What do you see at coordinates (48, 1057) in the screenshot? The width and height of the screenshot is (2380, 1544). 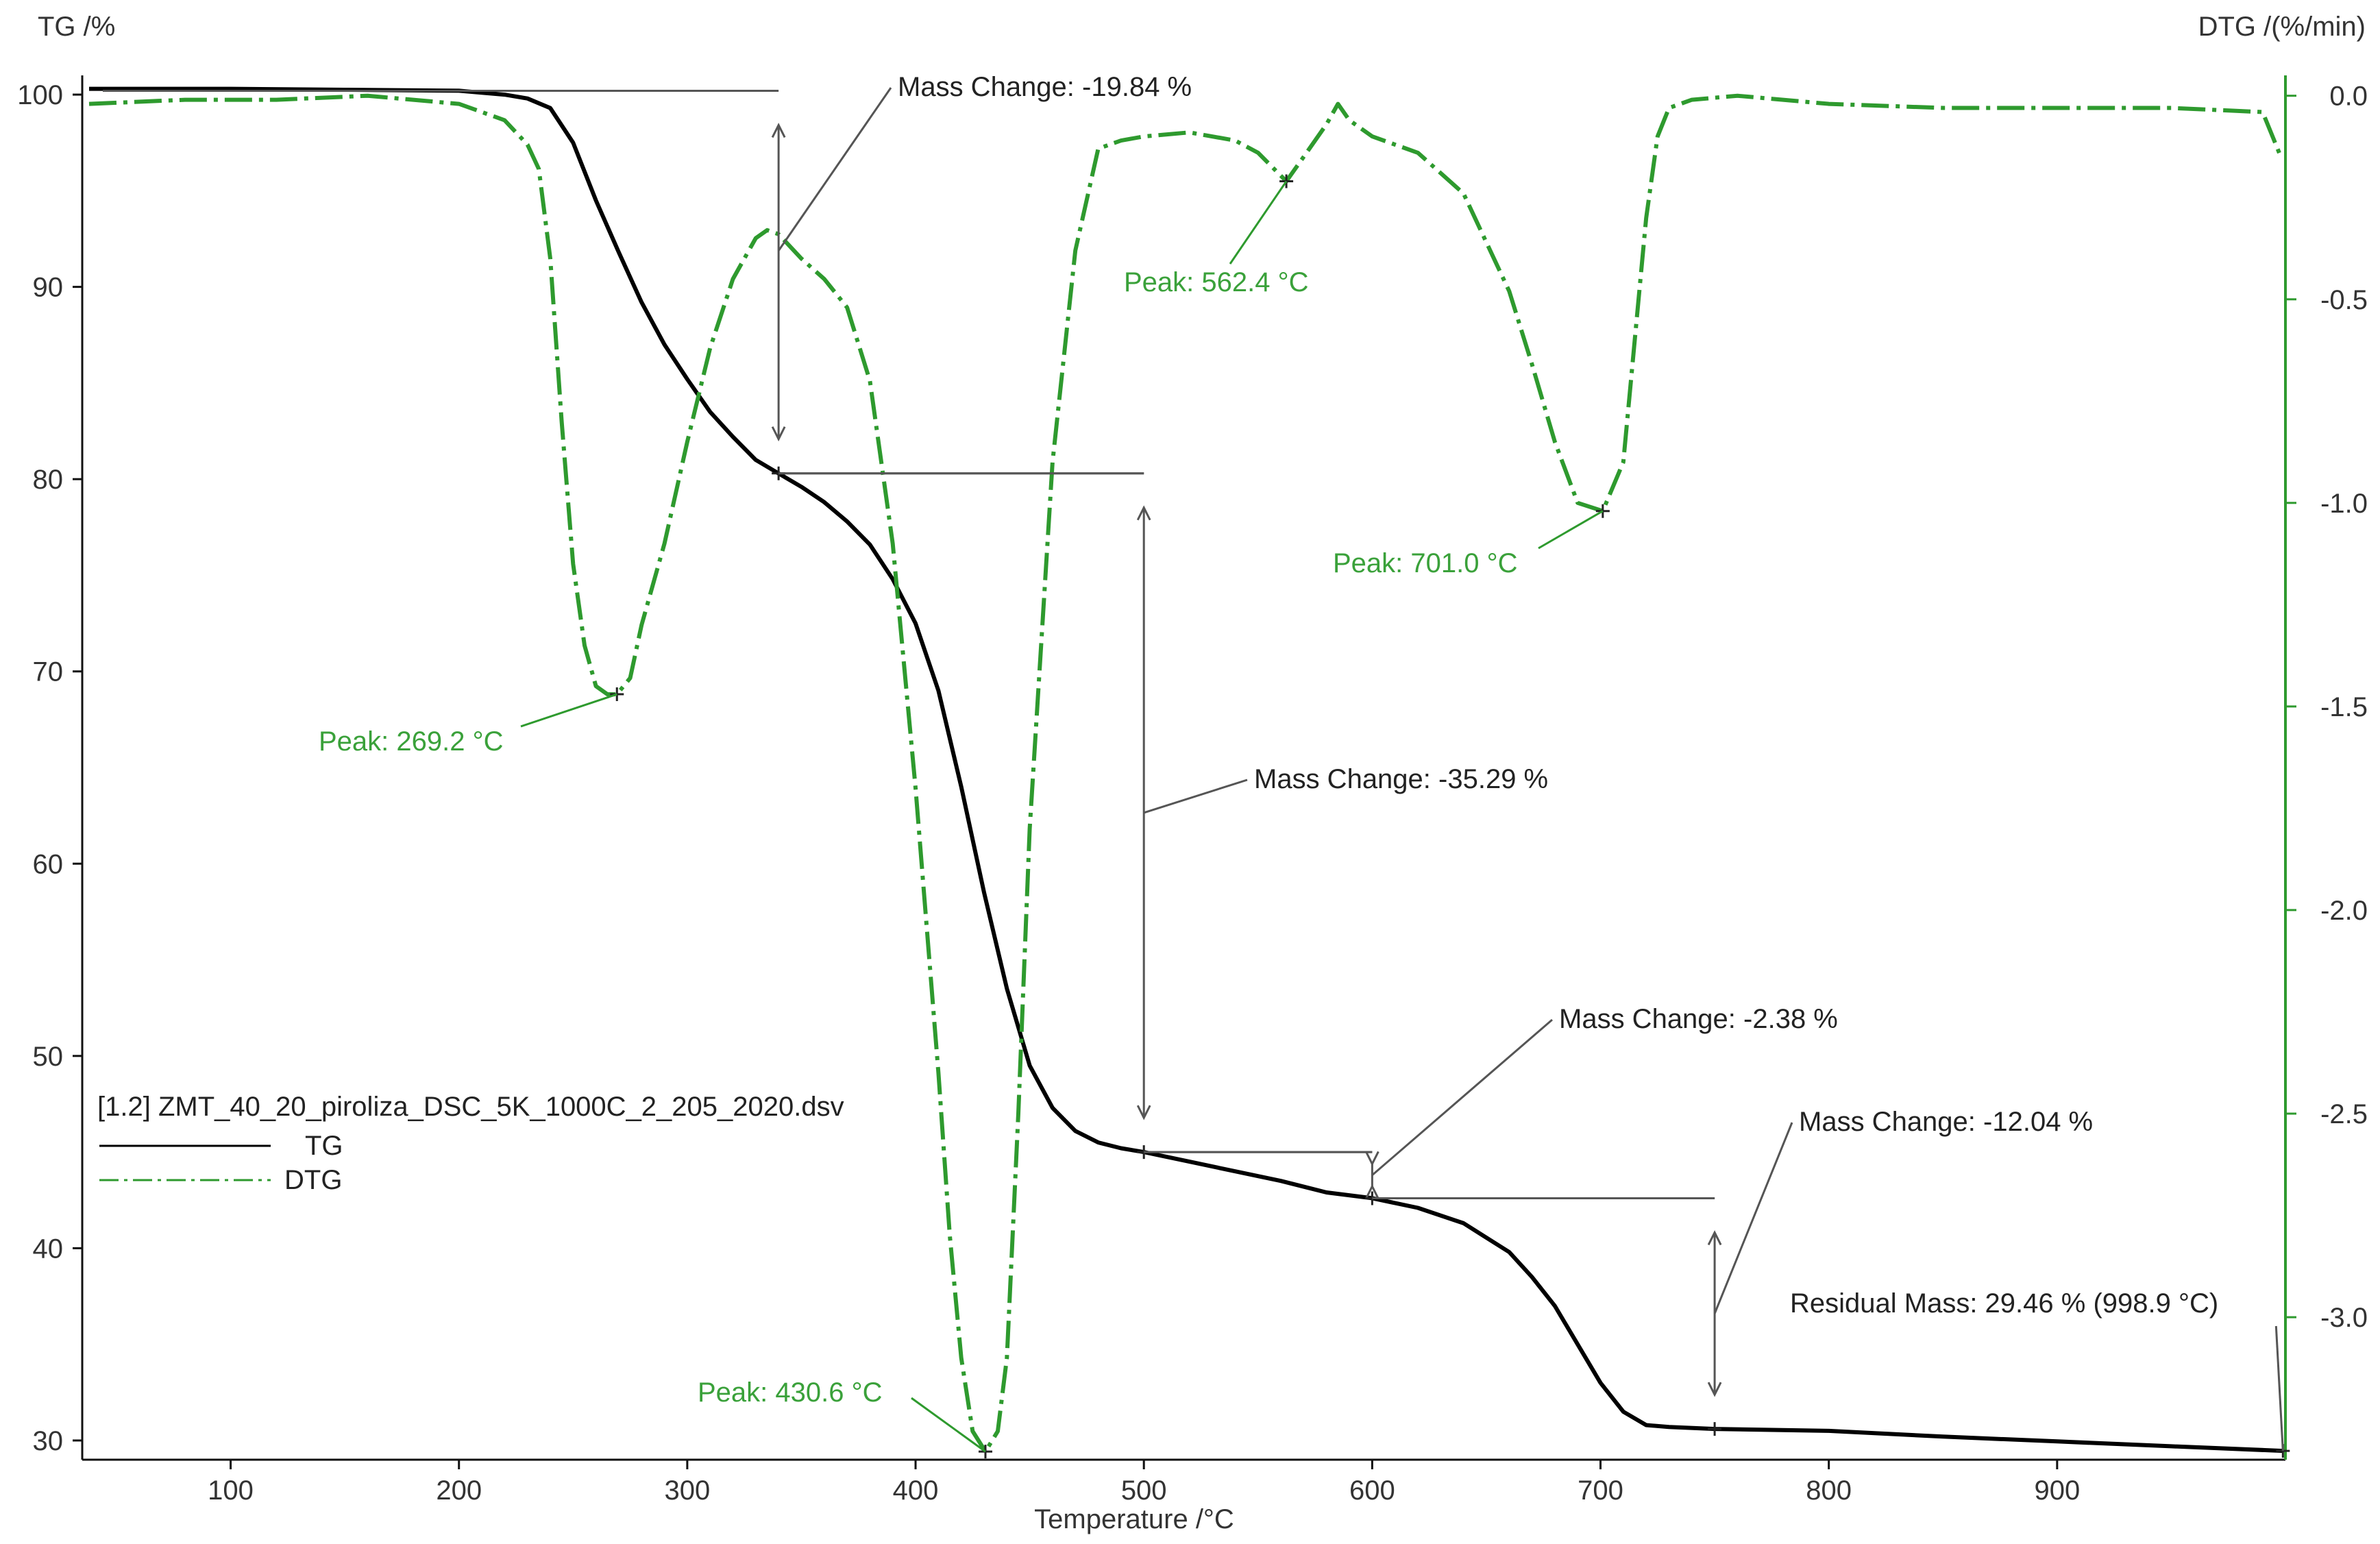 I see `y-tick-label: 50` at bounding box center [48, 1057].